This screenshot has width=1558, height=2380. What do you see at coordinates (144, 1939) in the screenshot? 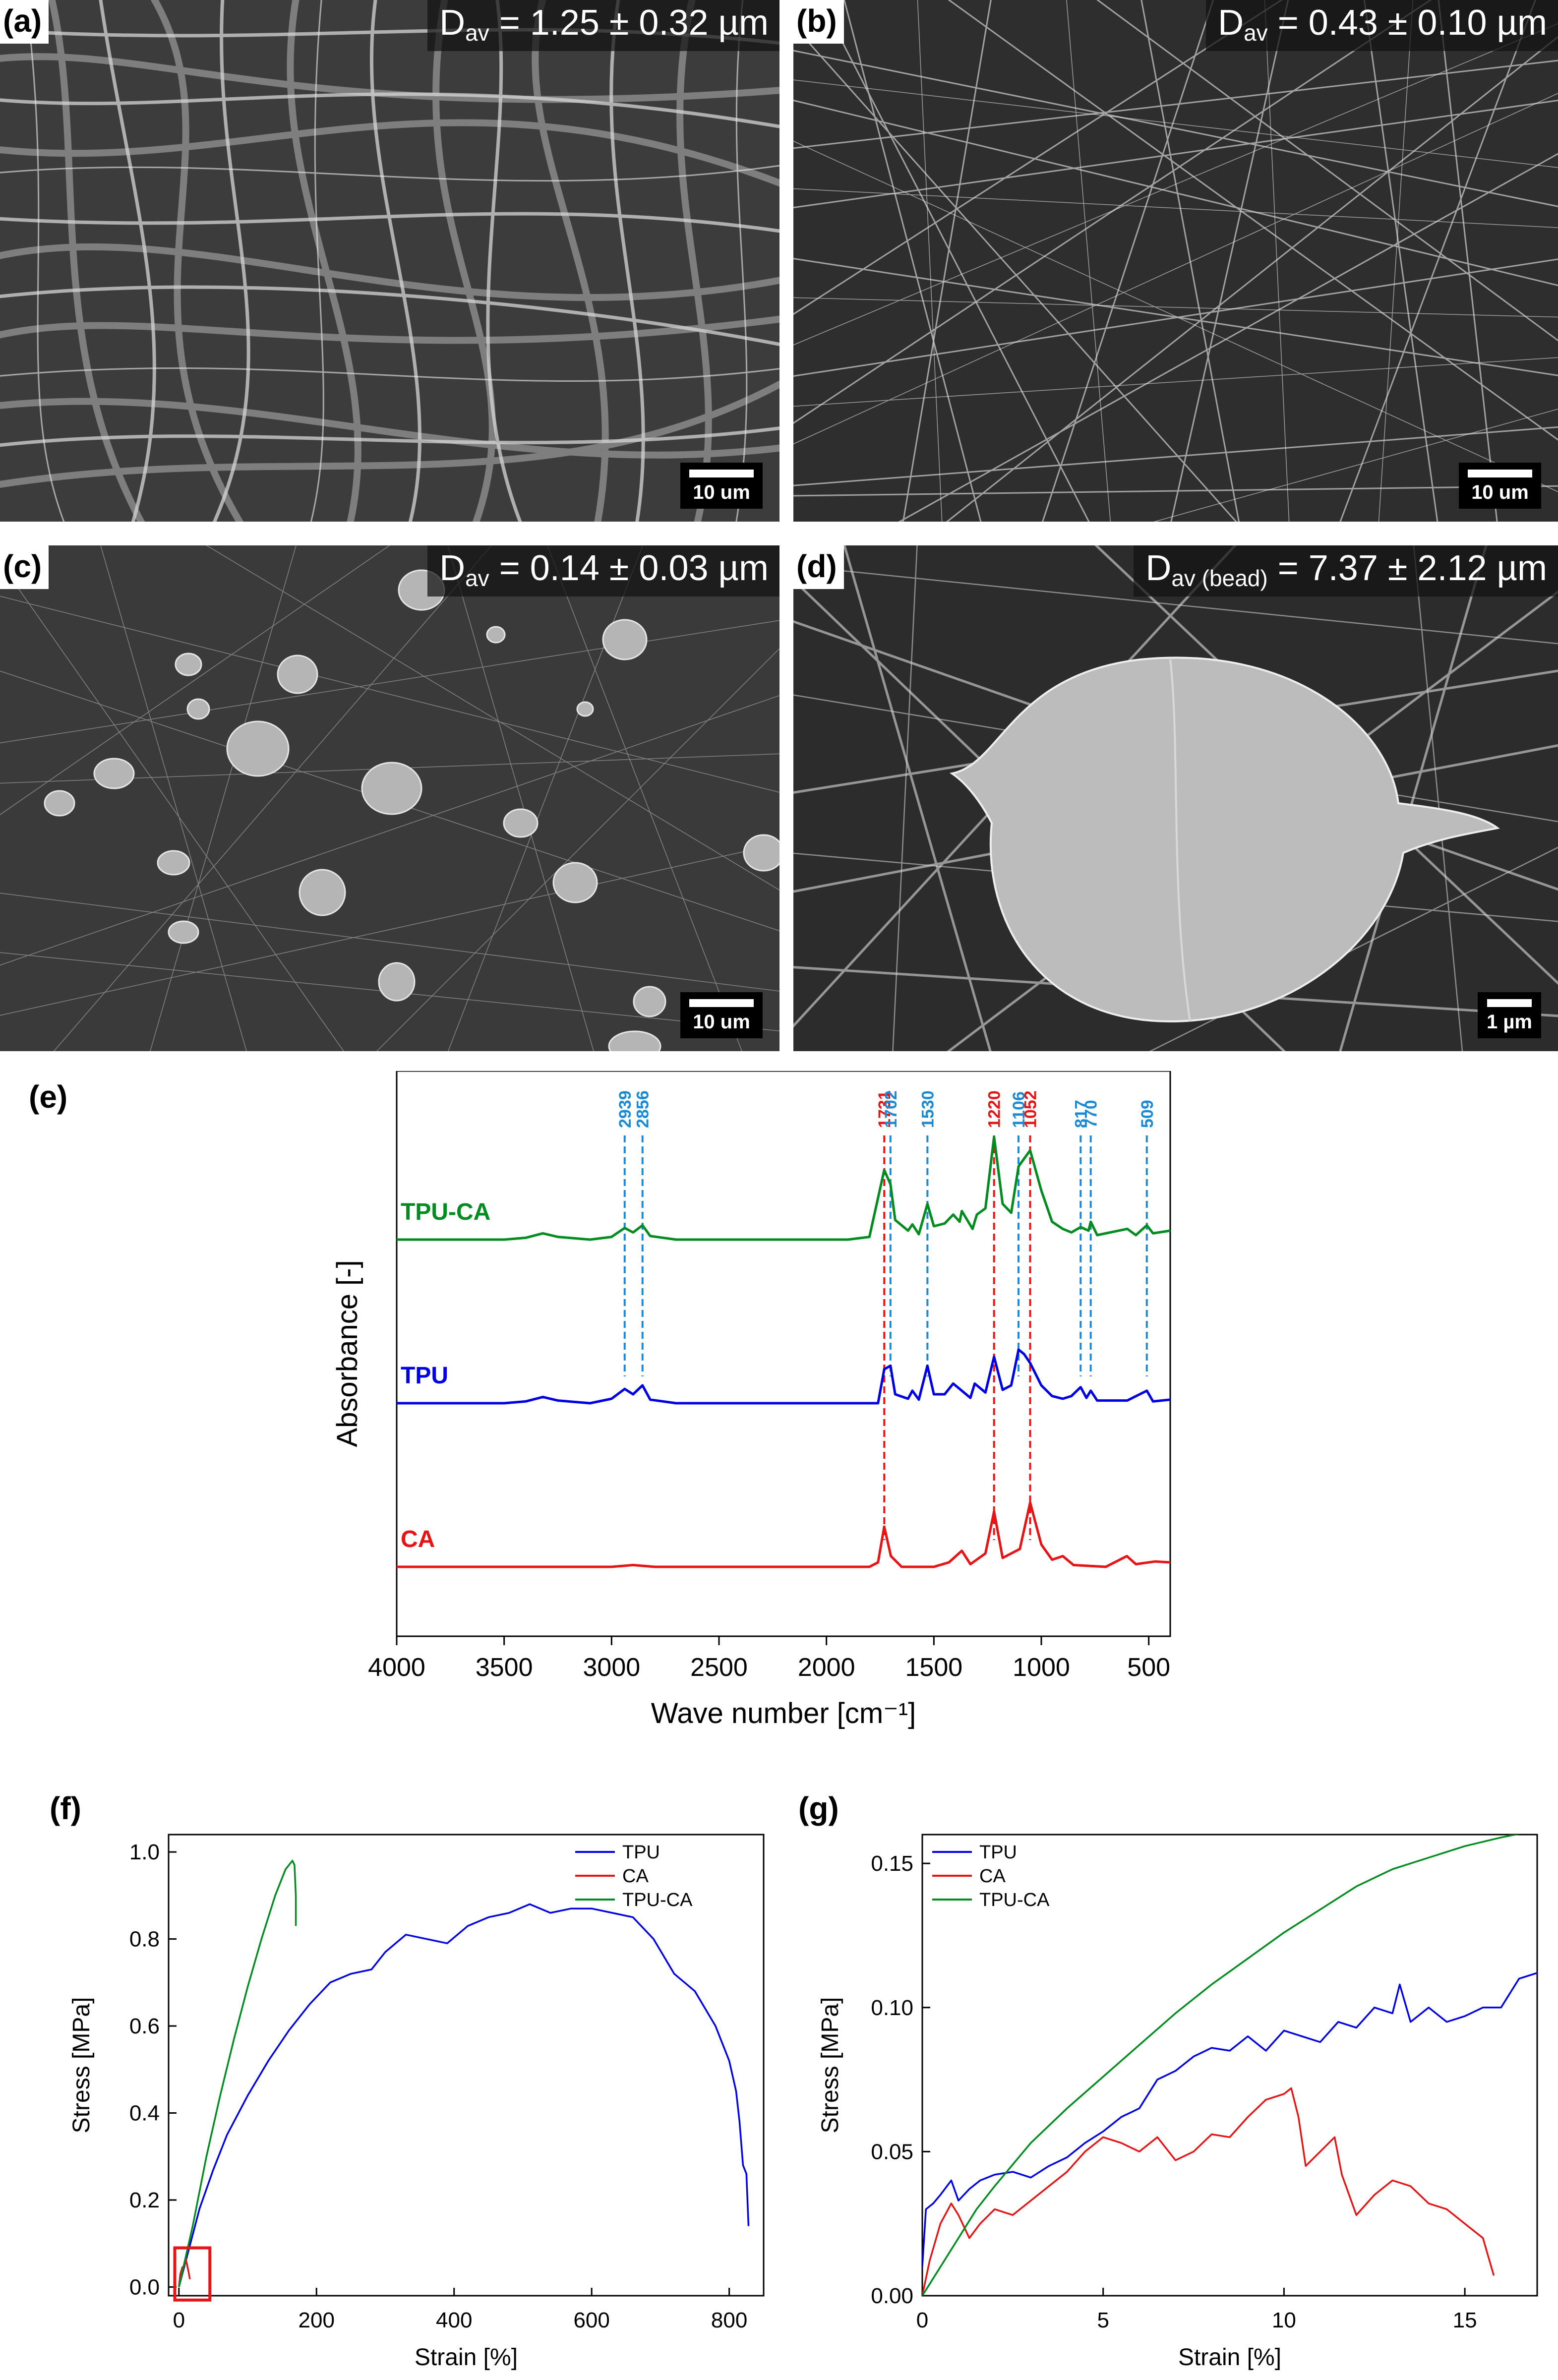
I see `y-tick-label: 0.8` at bounding box center [144, 1939].